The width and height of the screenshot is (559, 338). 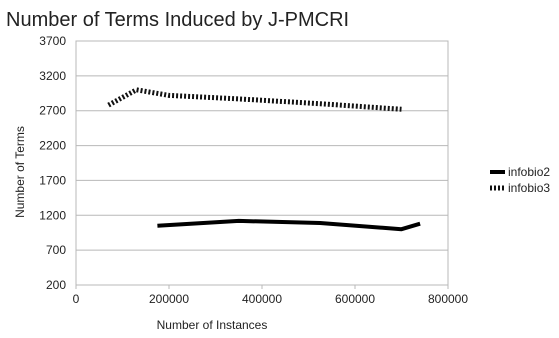 What do you see at coordinates (56, 250) in the screenshot?
I see `y-tick-label: 700` at bounding box center [56, 250].